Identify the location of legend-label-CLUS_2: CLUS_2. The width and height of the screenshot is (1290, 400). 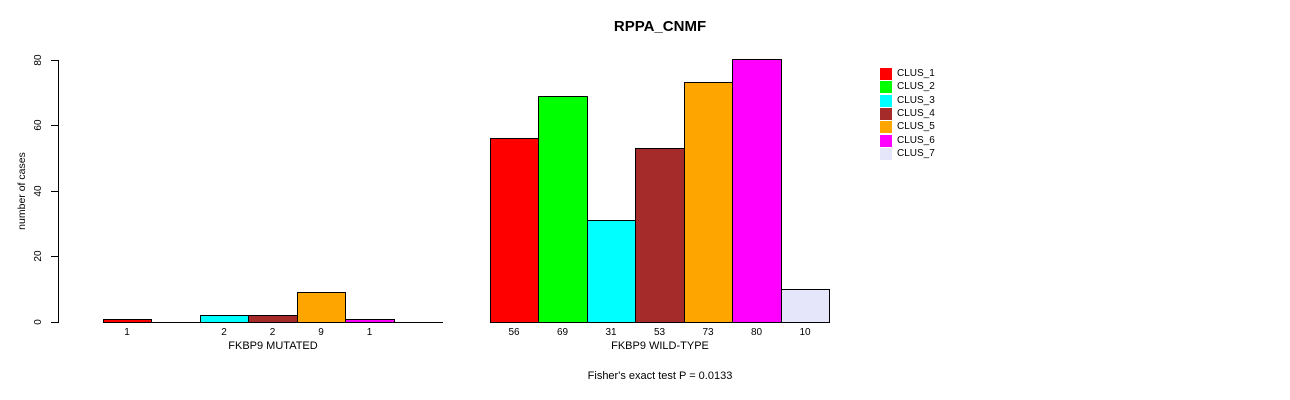
(916, 86).